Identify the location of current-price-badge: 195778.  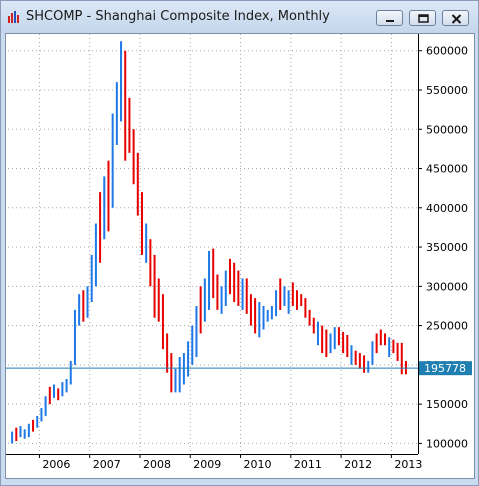
(445, 368).